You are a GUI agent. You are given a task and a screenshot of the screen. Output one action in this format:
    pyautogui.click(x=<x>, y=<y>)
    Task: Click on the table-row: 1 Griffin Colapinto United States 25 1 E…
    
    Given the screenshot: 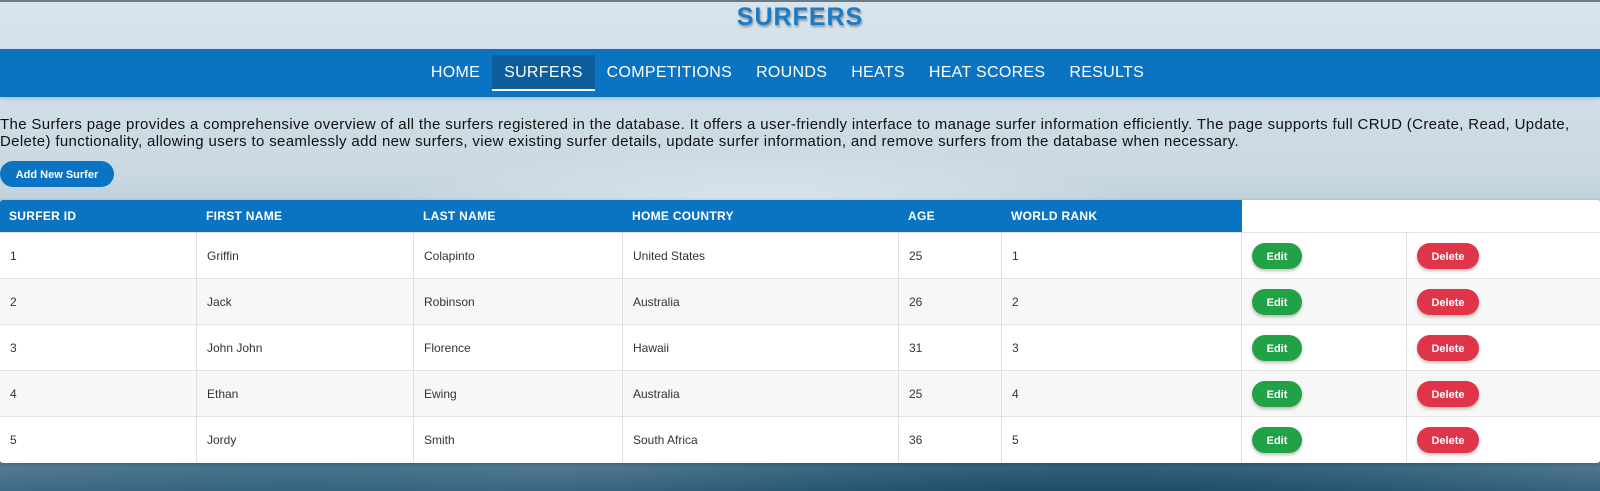 What is the action you would take?
    pyautogui.click(x=800, y=255)
    